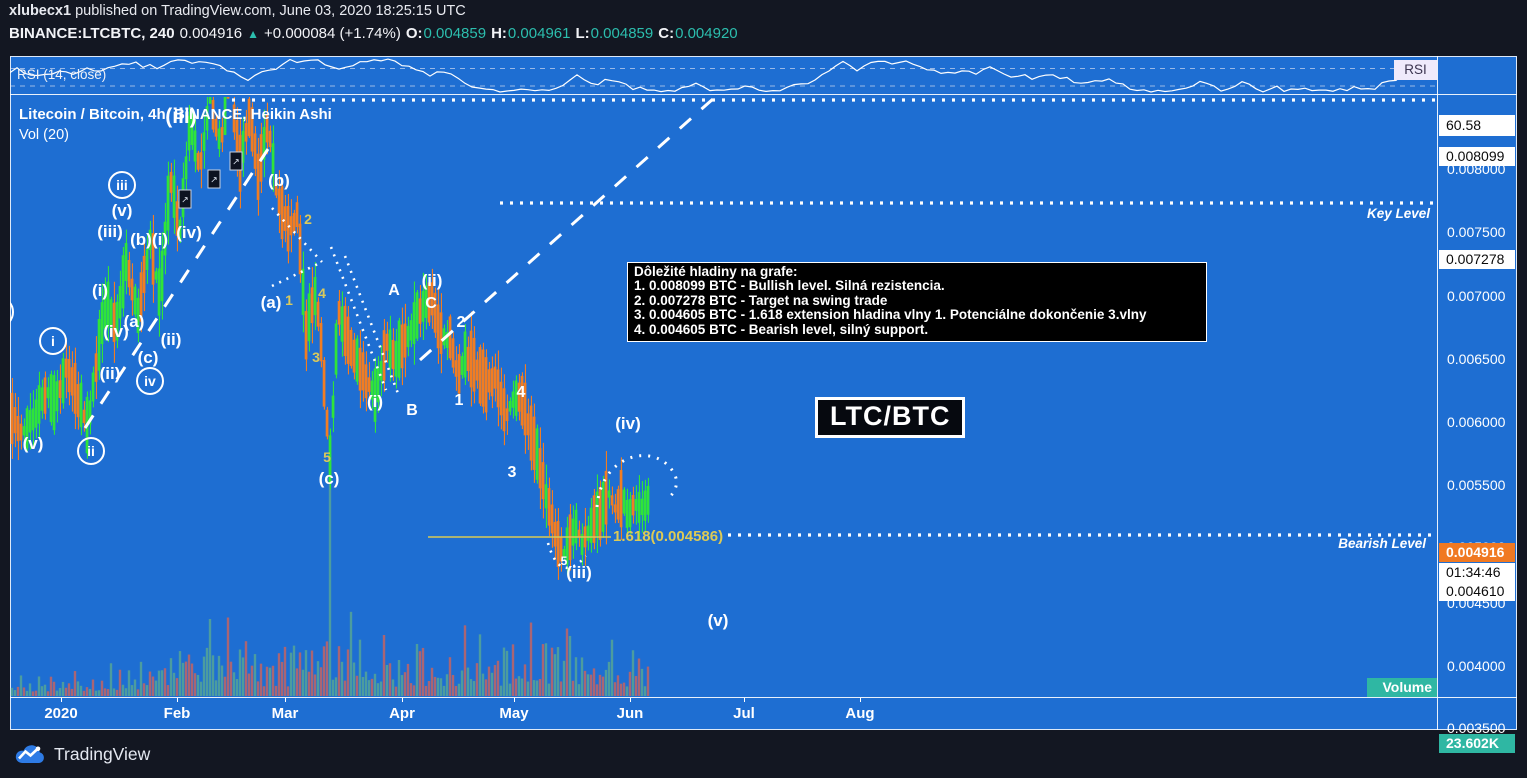 This screenshot has width=1527, height=778. I want to click on price-scale-label: 0.006500, so click(1476, 359).